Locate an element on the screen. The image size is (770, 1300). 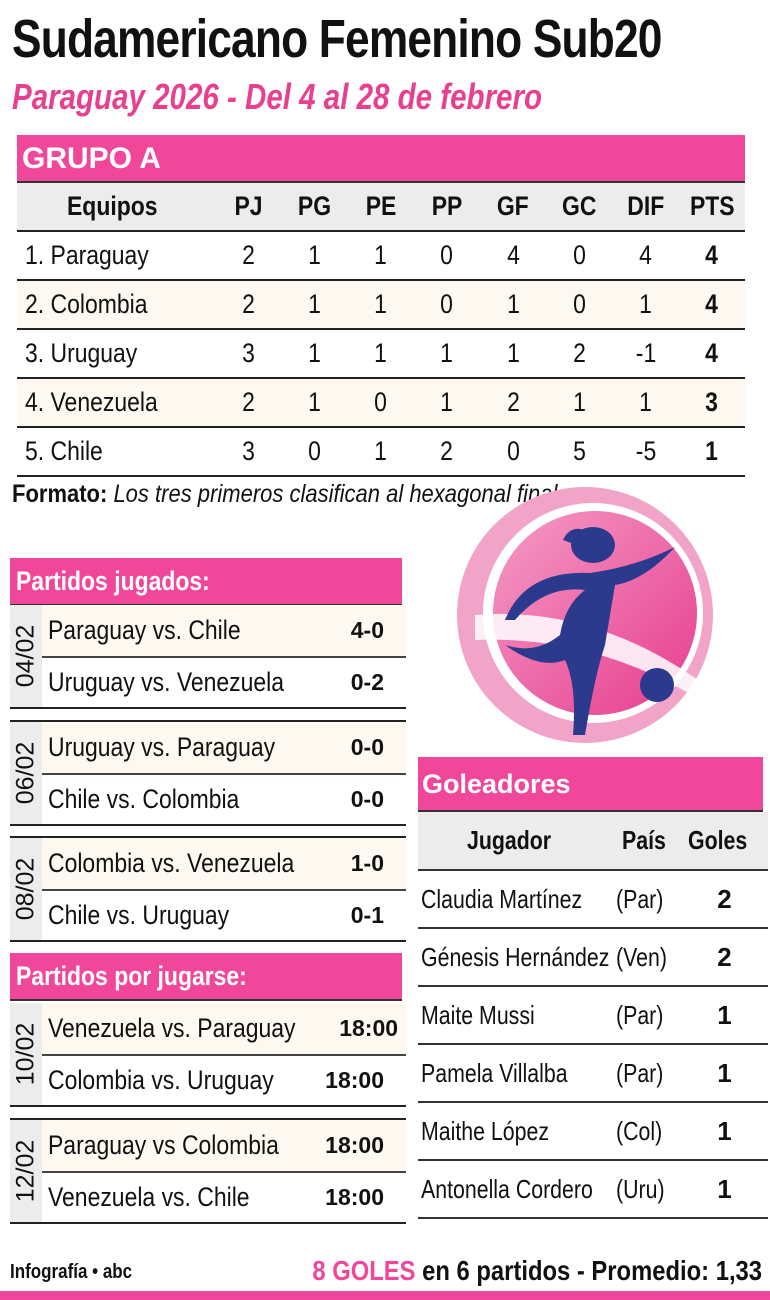
match-result: 0-2 is located at coordinates (367, 682).